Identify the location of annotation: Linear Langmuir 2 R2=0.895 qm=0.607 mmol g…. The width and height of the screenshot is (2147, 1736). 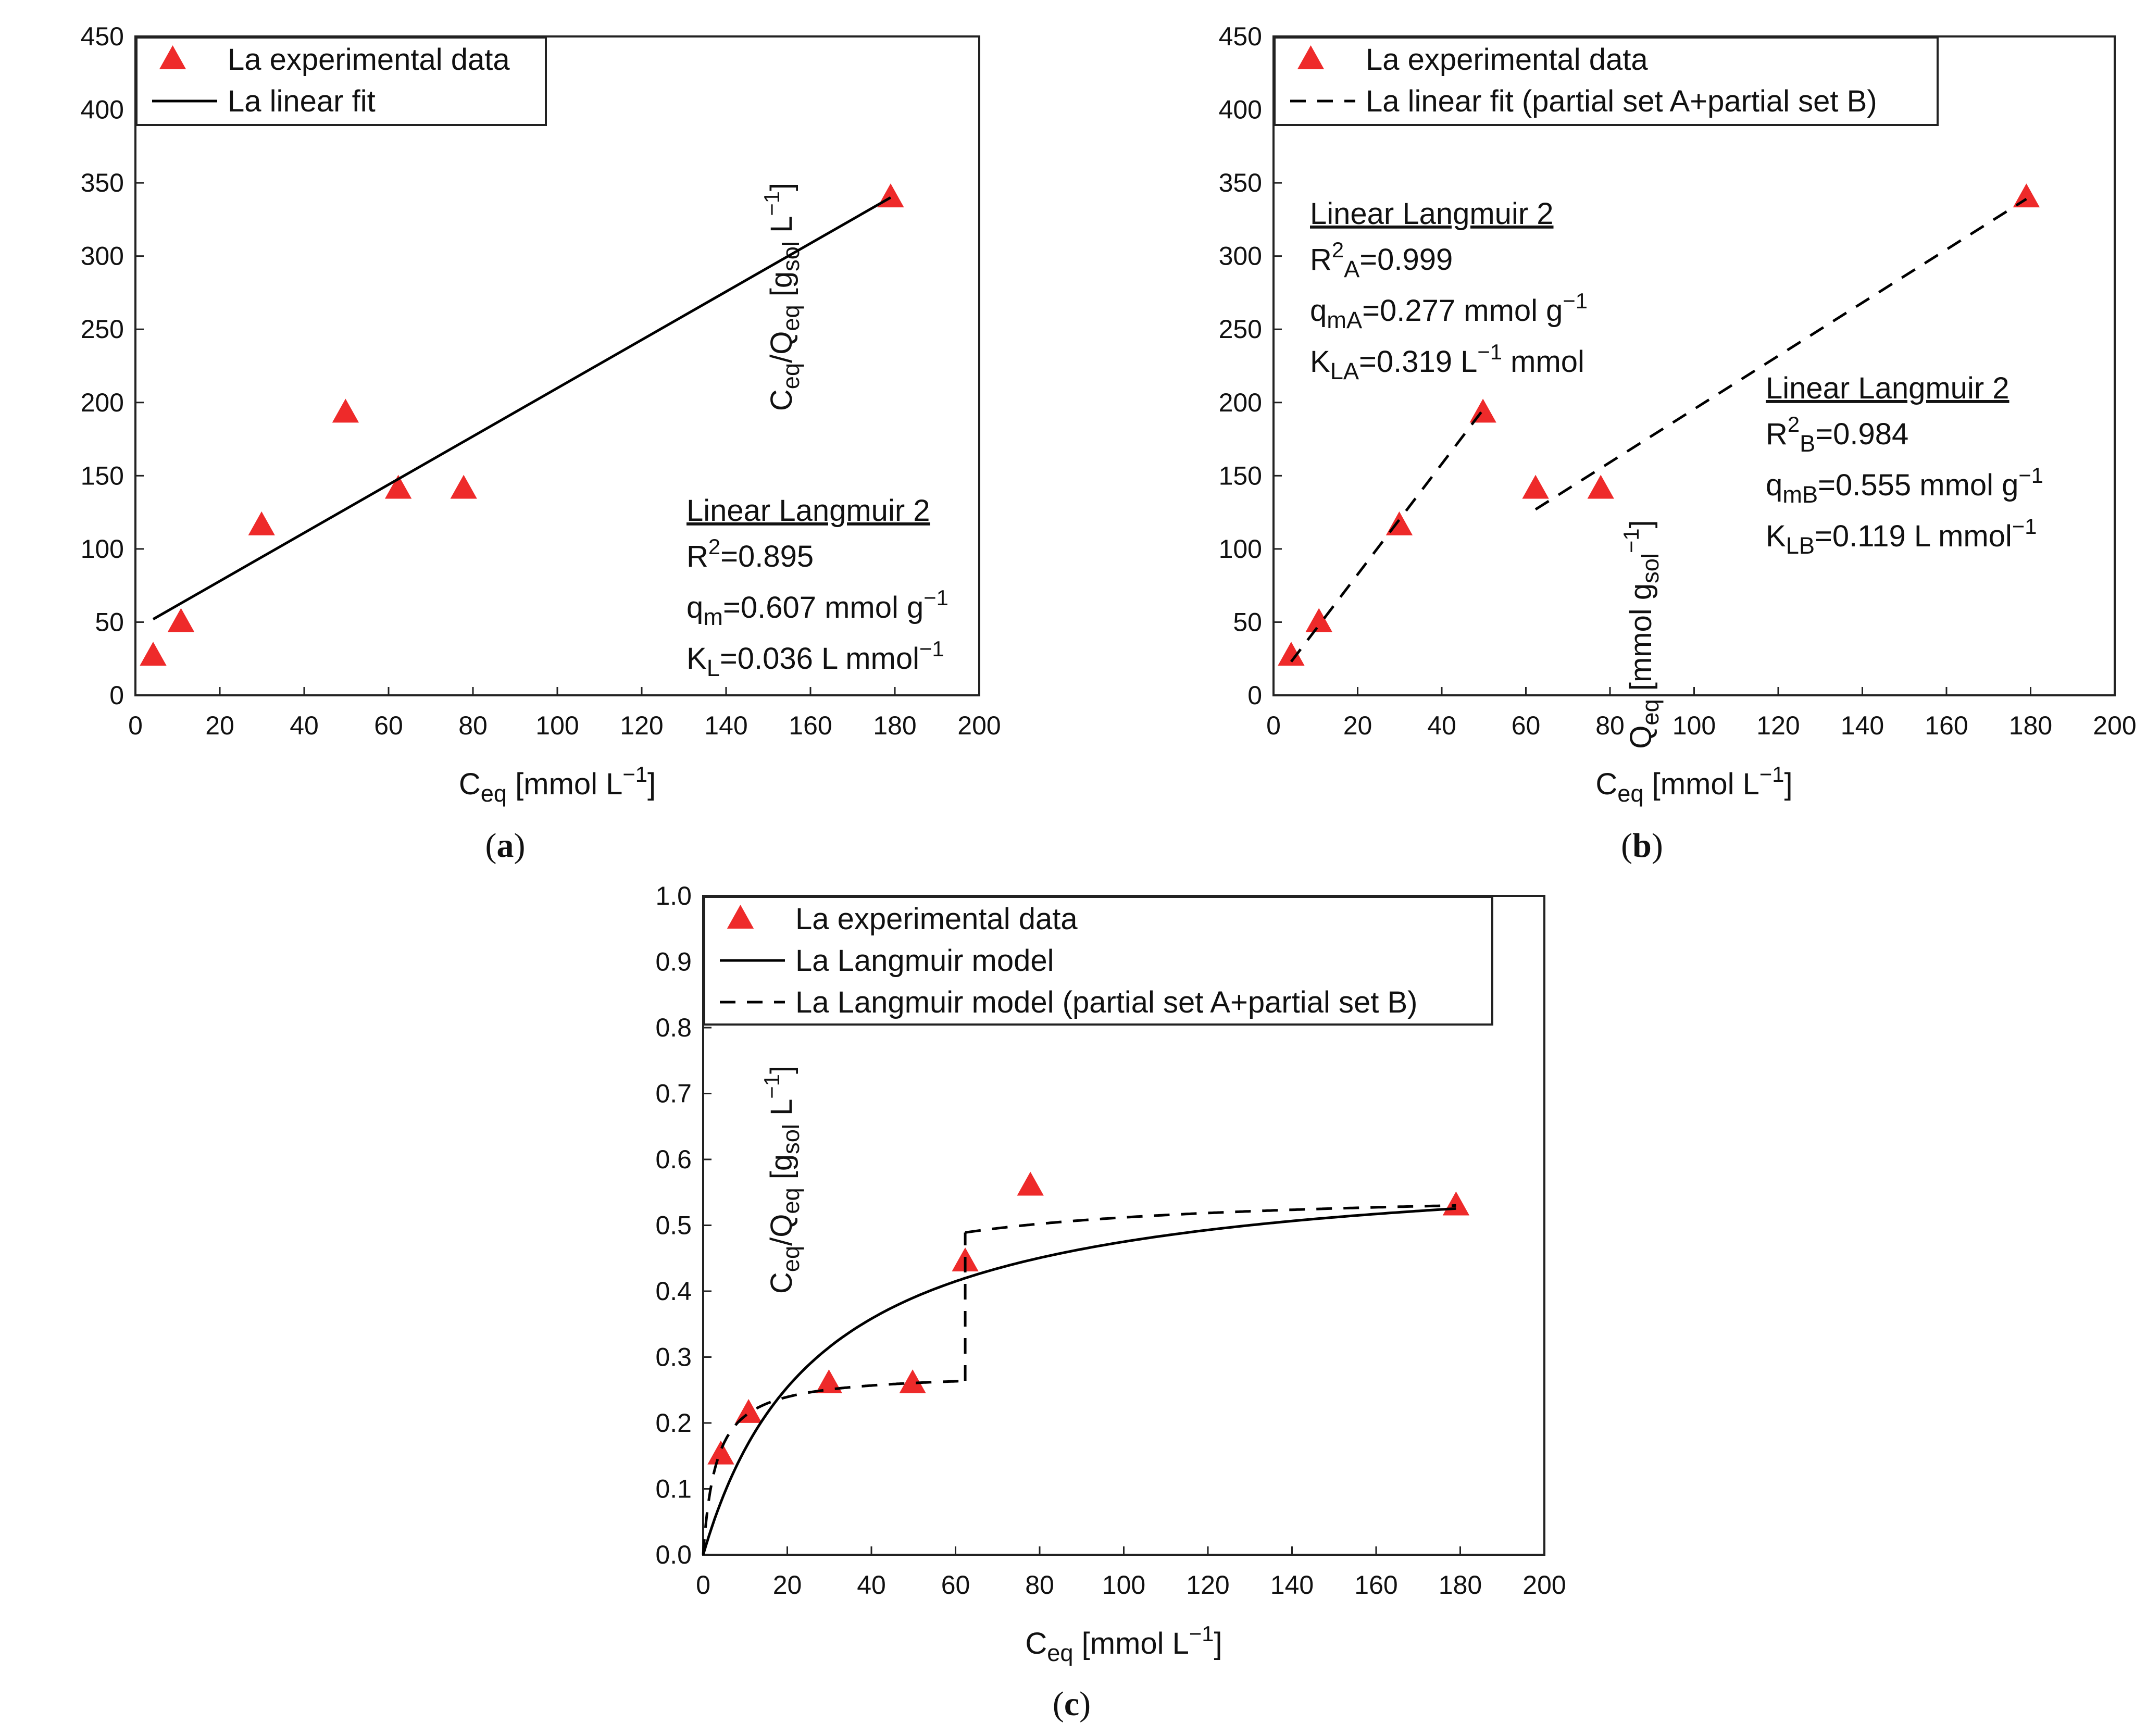
(817, 588).